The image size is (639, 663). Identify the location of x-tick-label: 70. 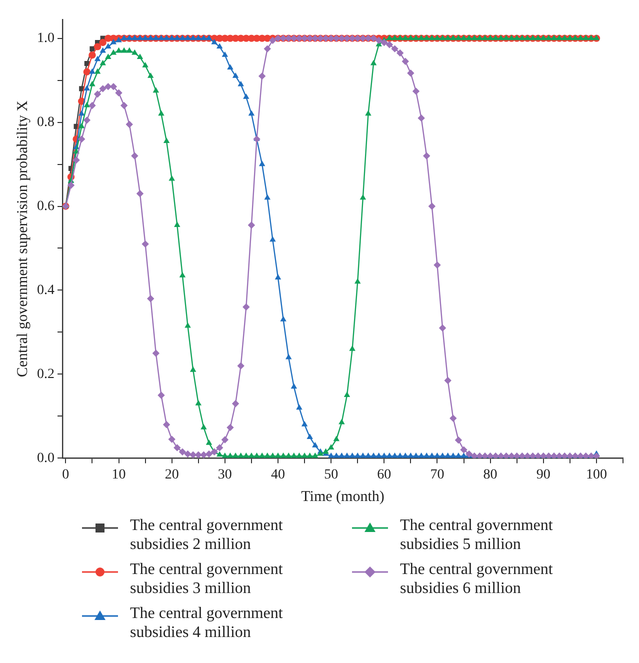
(437, 474).